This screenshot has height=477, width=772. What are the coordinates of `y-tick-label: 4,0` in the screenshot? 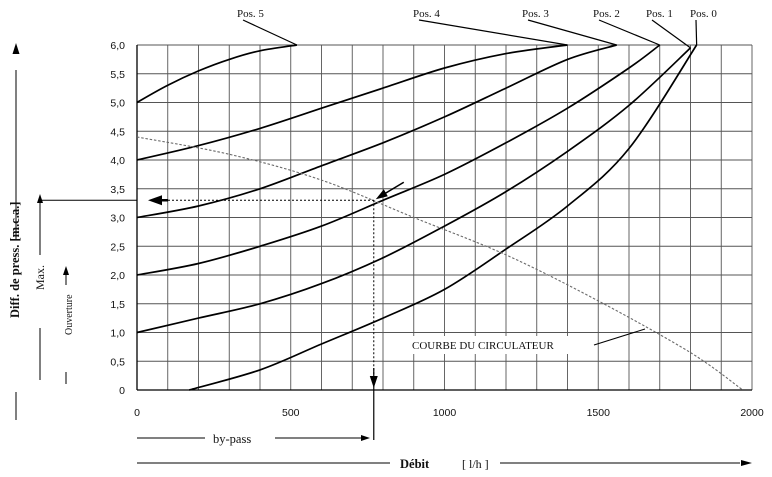 It's located at (117, 161).